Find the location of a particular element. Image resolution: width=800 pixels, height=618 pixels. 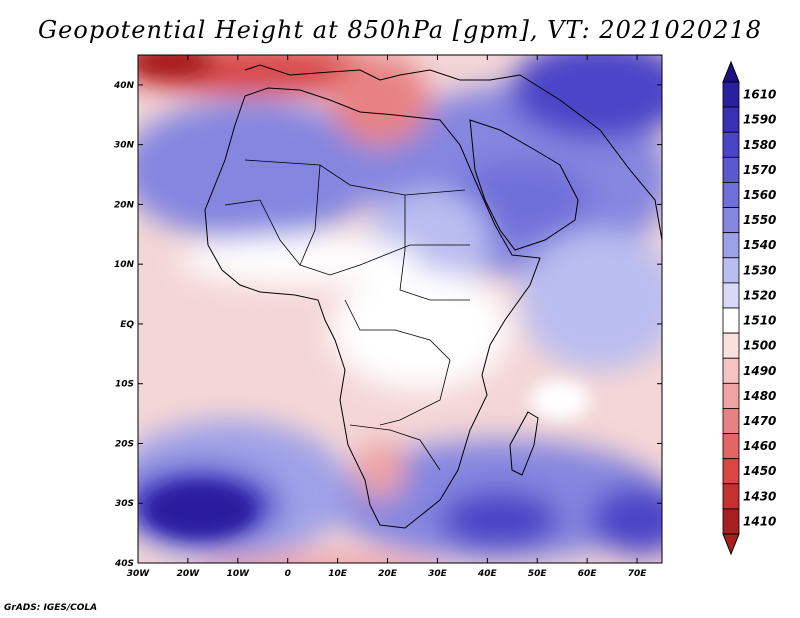

colorbar-label: 1490 is located at coordinates (759, 371).